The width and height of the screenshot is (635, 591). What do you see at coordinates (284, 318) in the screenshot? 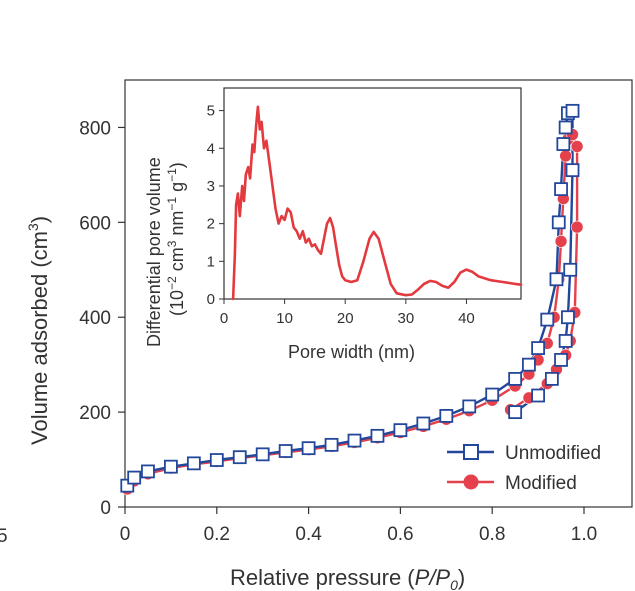
I see `inset-x-tick-label: 10` at bounding box center [284, 318].